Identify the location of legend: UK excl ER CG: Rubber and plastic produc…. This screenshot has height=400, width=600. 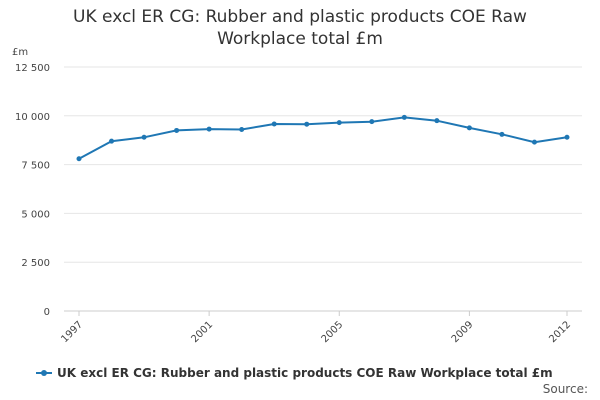
(294, 373).